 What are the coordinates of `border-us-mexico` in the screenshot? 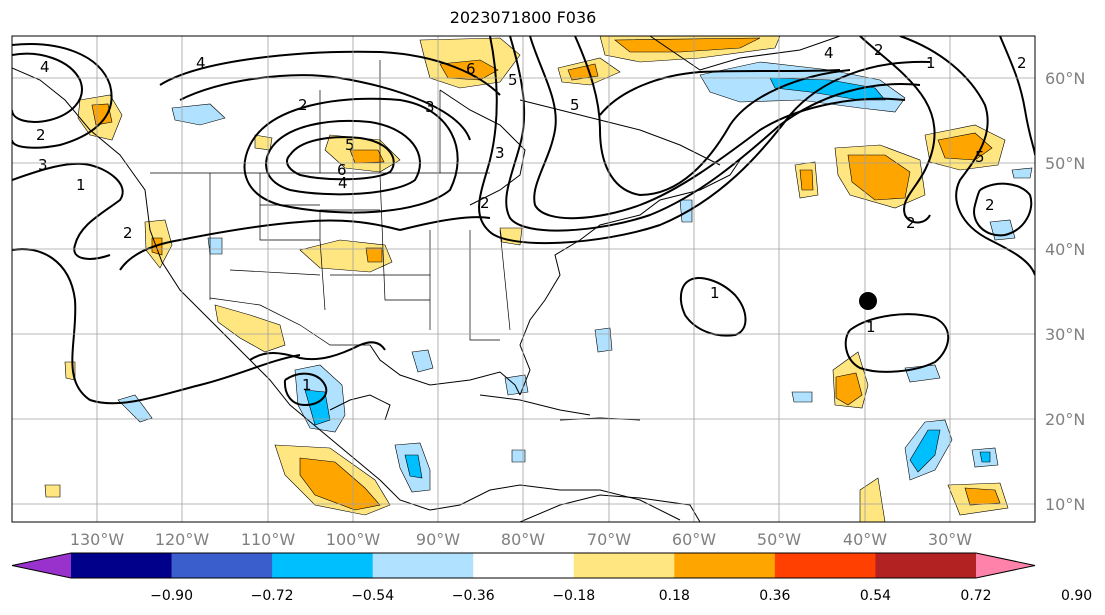 It's located at (289, 321).